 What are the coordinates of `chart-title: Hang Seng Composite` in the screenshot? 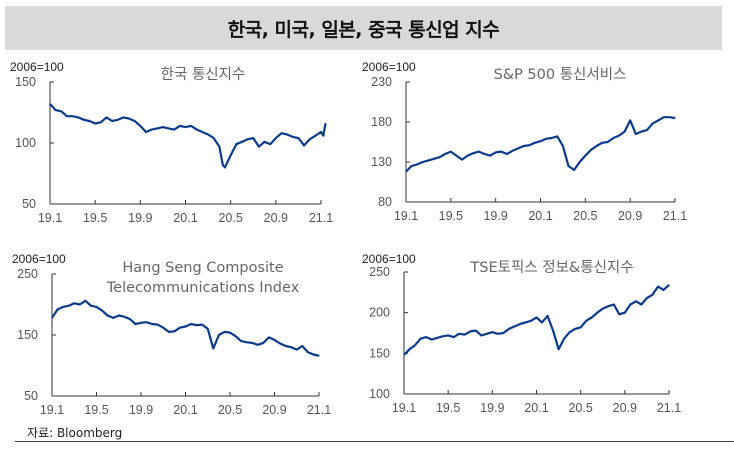 It's located at (202, 268).